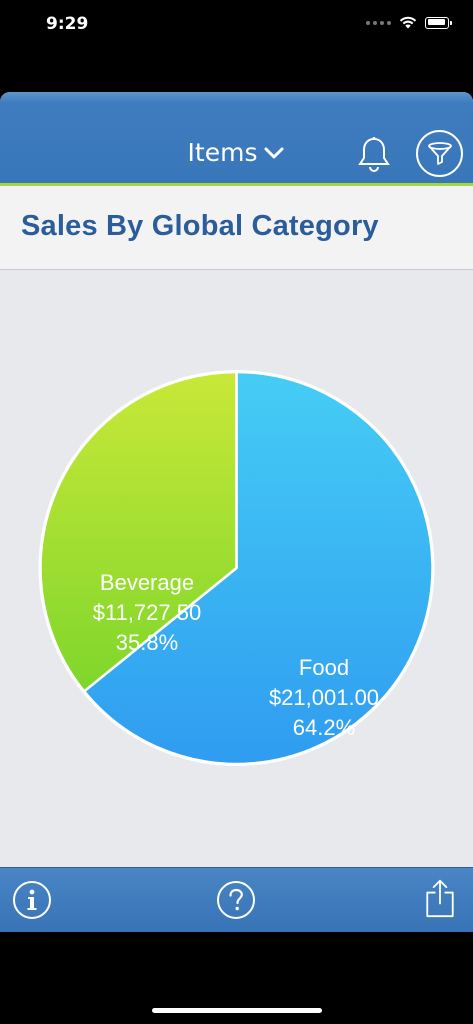 The width and height of the screenshot is (473, 1024). I want to click on slice-label-percent-beverage: 35.8%, so click(147, 642).